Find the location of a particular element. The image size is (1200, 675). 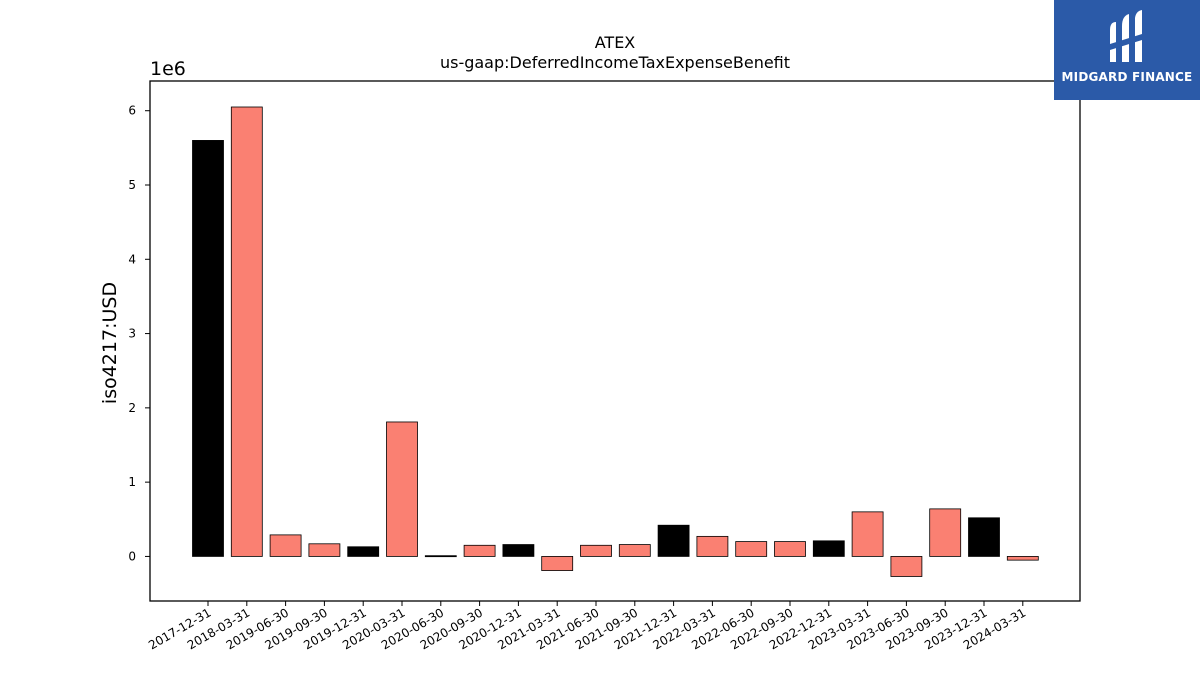

y-ticks-group: 0 1 2 3 4 5 6 is located at coordinates (139, 333).